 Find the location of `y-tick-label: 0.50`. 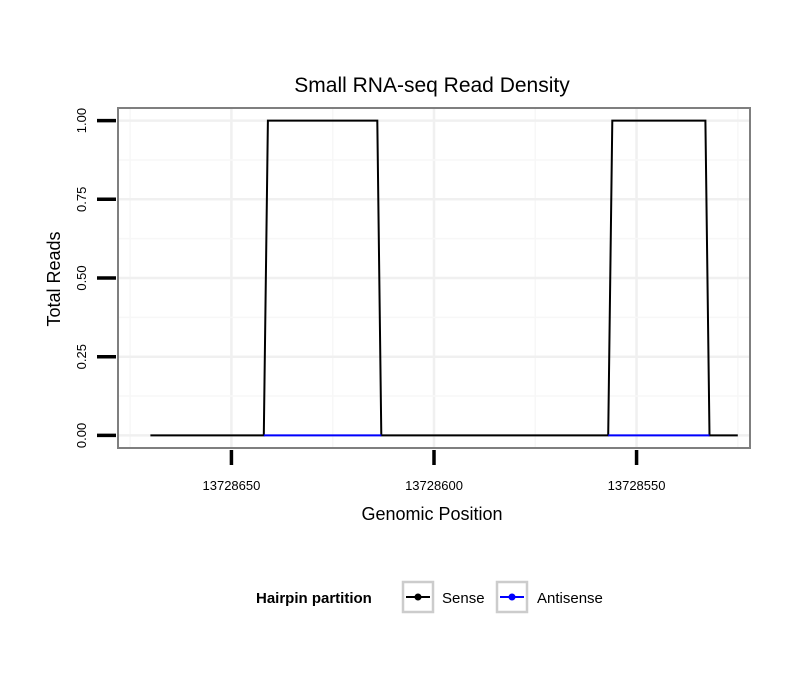

y-tick-label: 0.50 is located at coordinates (81, 277).